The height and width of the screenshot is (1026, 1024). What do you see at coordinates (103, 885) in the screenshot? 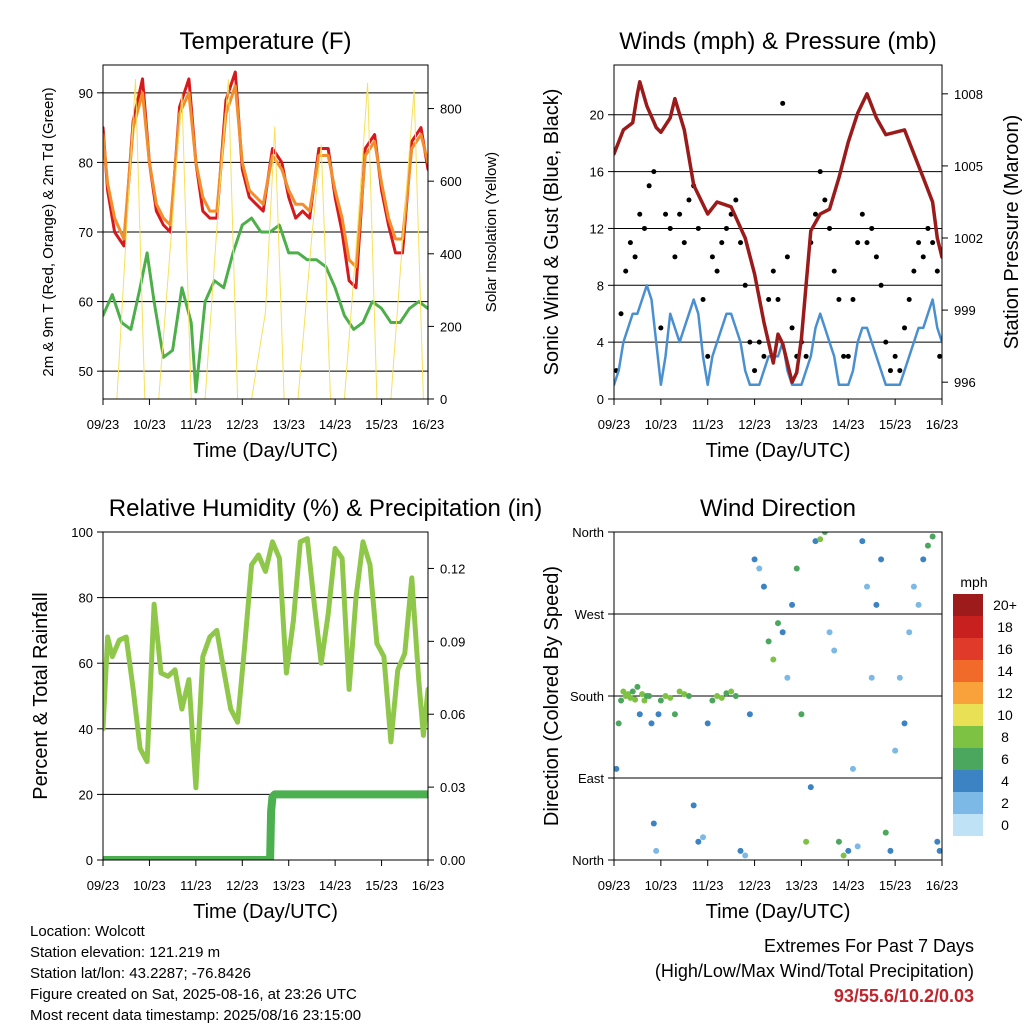
I see `panel3-xtick-label: 09/23` at bounding box center [103, 885].